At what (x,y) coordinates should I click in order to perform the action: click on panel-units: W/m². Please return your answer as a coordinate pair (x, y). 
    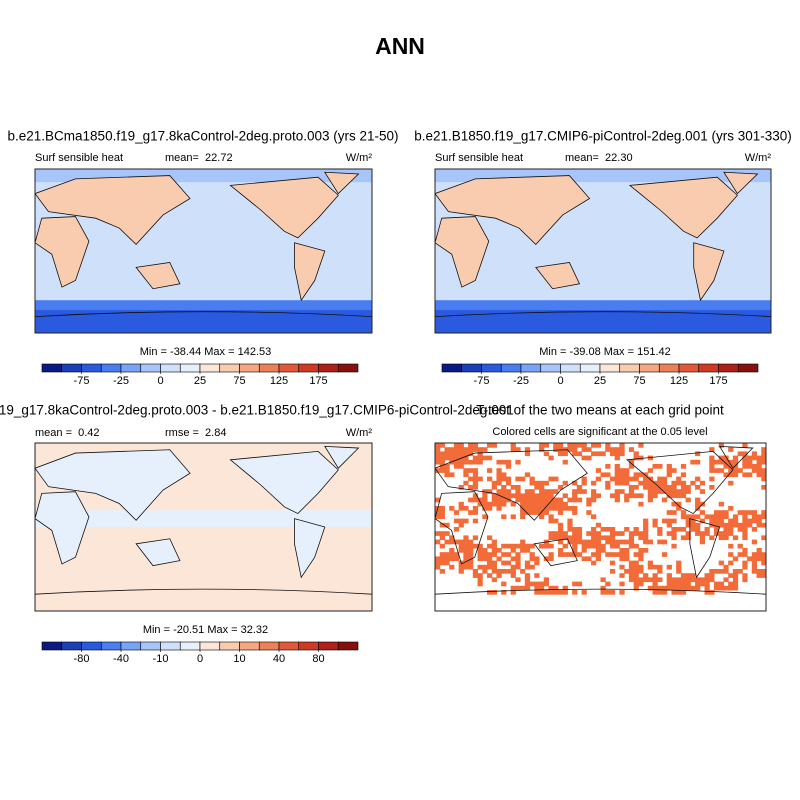
    Looking at the image, I should click on (359, 433).